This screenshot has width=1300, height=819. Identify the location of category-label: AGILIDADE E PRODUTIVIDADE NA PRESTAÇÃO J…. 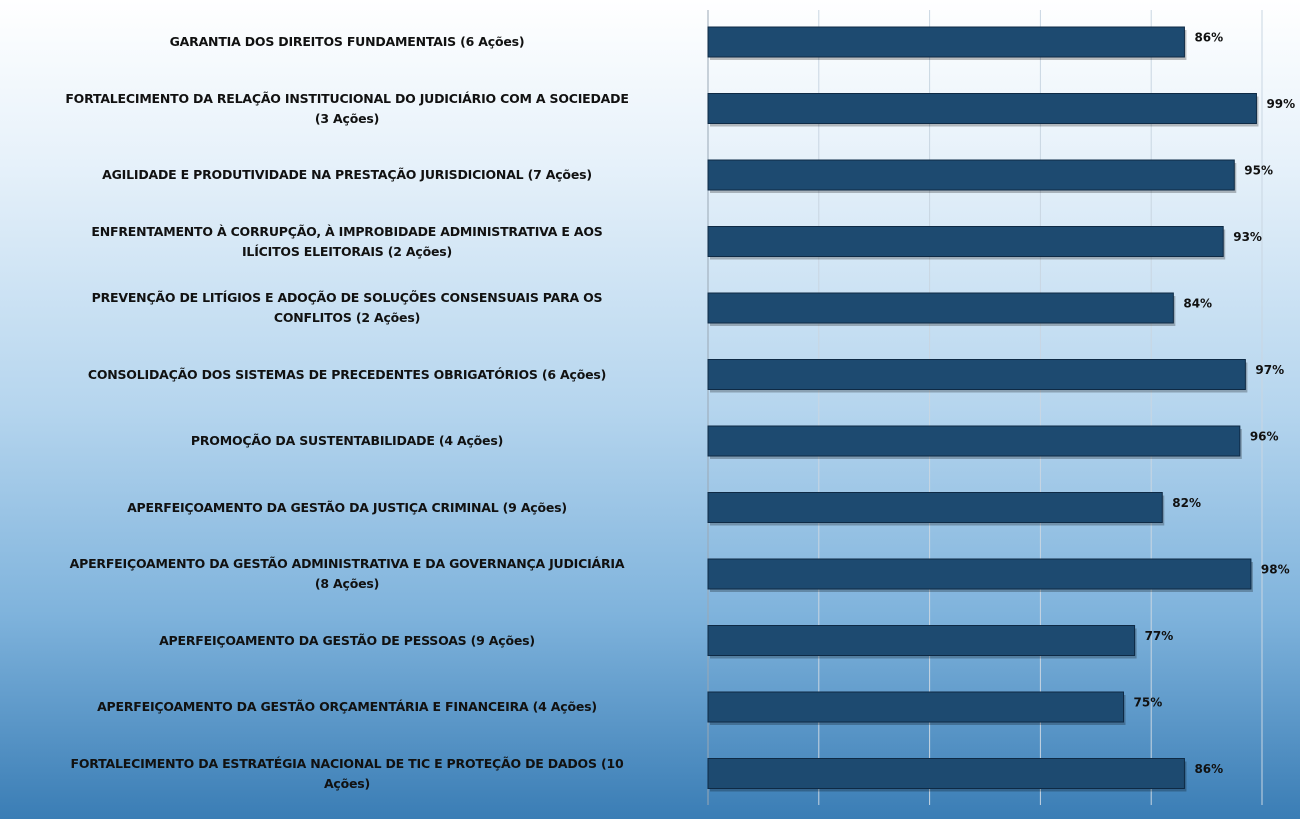
(347, 174).